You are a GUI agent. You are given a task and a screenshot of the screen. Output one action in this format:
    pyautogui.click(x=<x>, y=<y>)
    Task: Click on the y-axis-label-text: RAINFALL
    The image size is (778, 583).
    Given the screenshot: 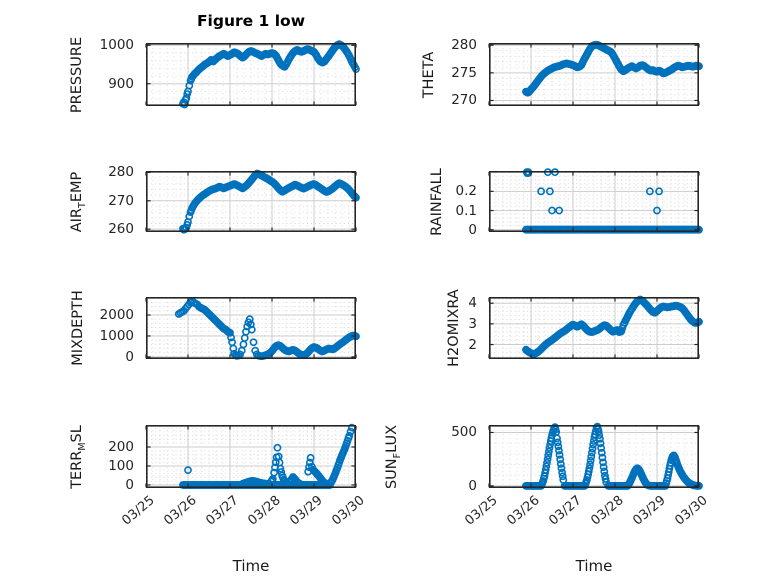 What is the action you would take?
    pyautogui.click(x=437, y=201)
    